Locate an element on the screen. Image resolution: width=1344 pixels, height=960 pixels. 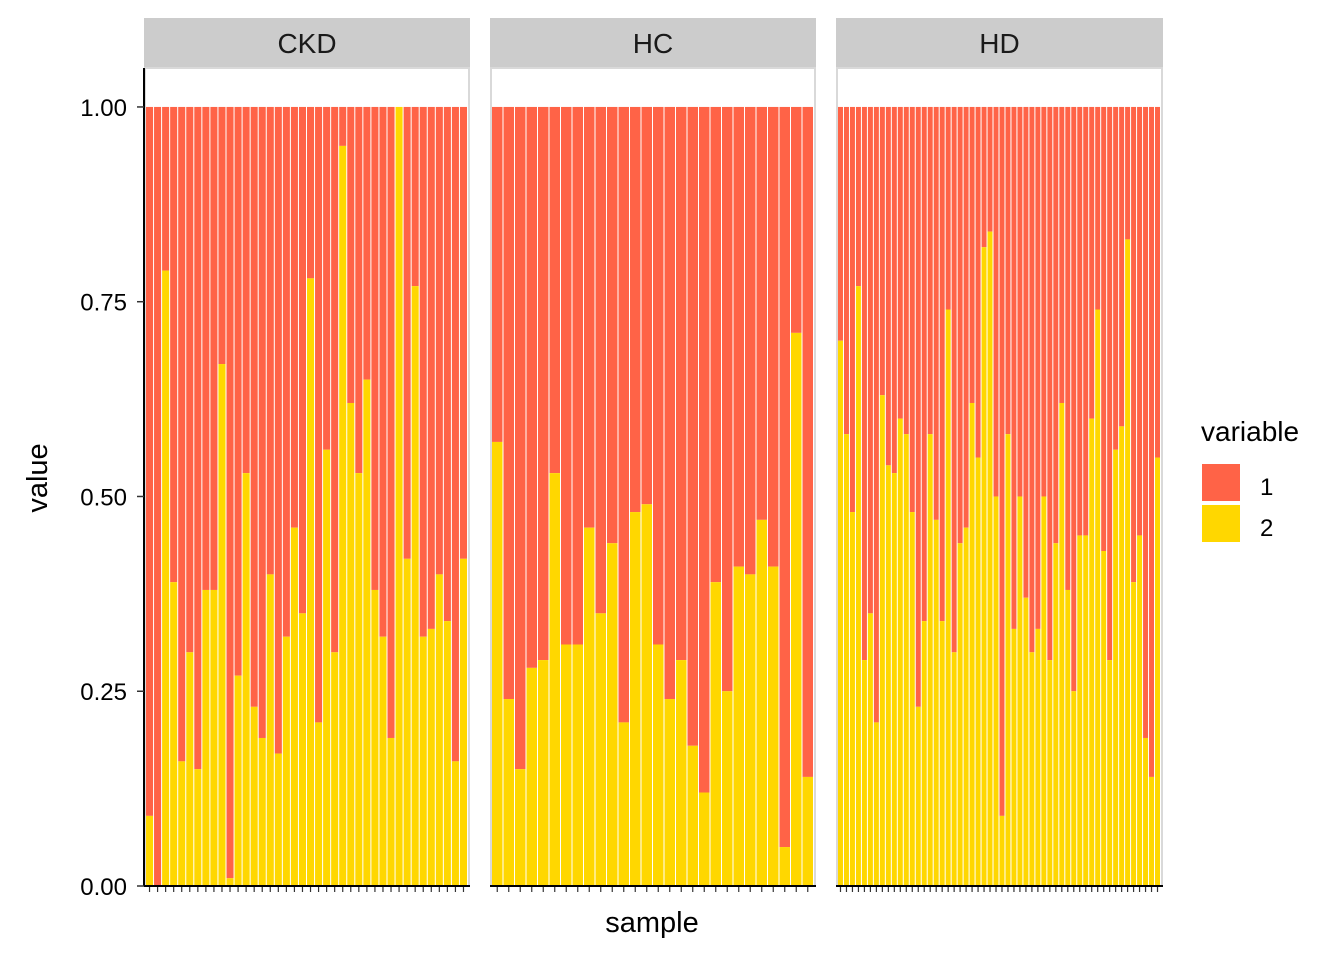
legend-label-2: 2 is located at coordinates (1266, 528).